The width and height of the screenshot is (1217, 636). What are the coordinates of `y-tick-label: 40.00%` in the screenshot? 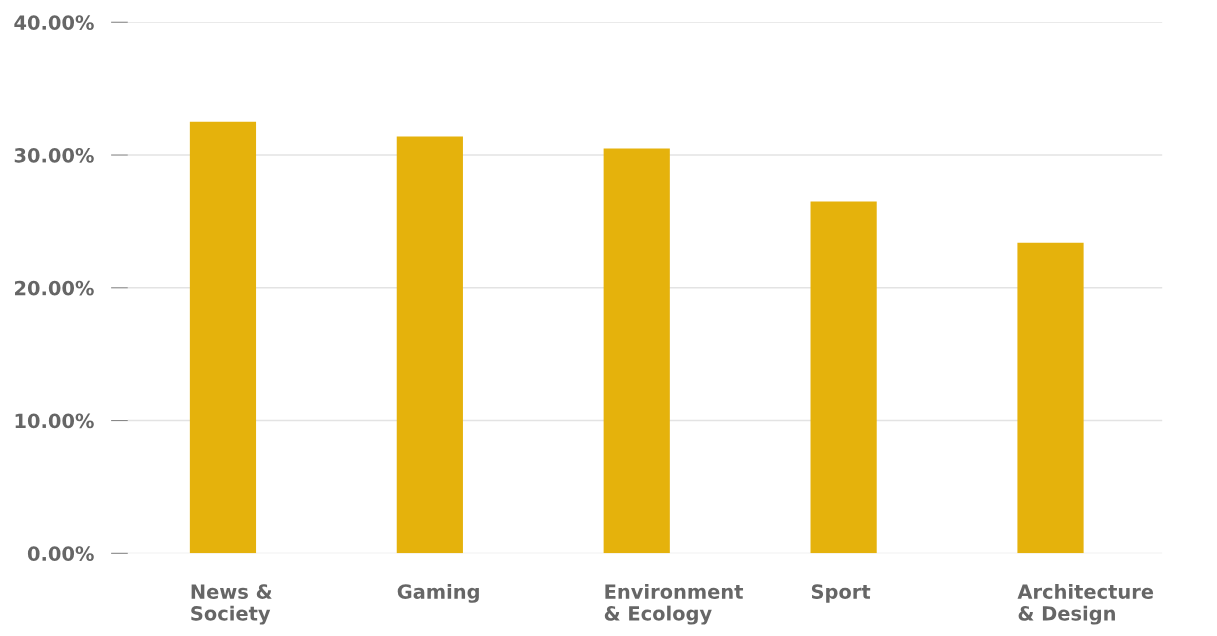 It's located at (54, 22).